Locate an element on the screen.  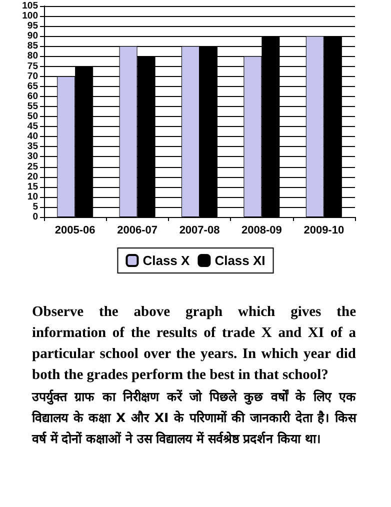
x-tick-label: 2009-10 is located at coordinates (324, 230).